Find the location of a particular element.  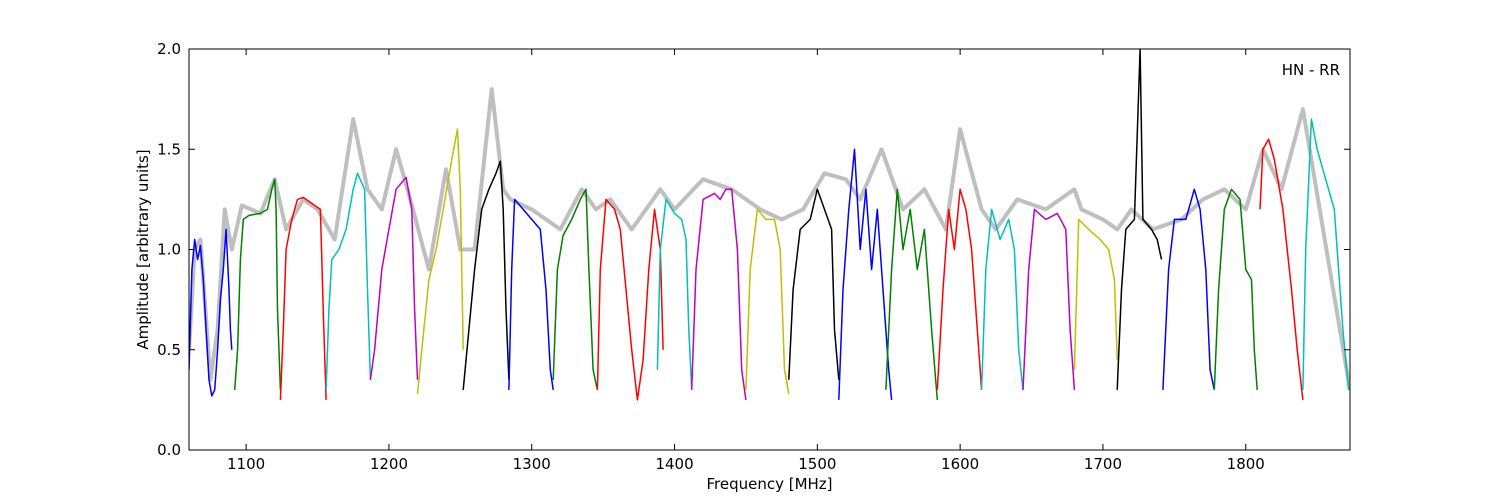

series-line-22-blue is located at coordinates (1189, 289).